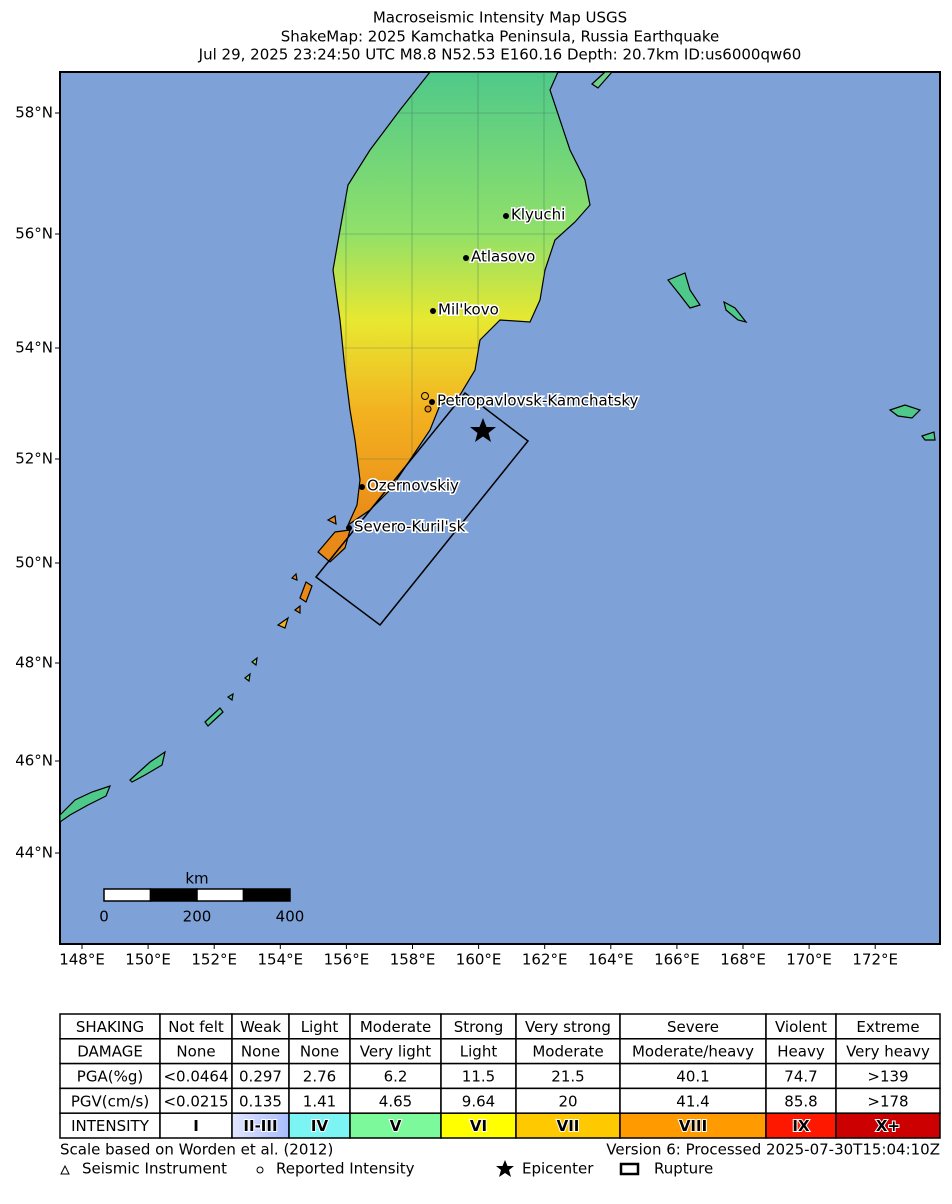 The image size is (952, 1204). I want to click on table-text: 4.65, so click(395, 1101).